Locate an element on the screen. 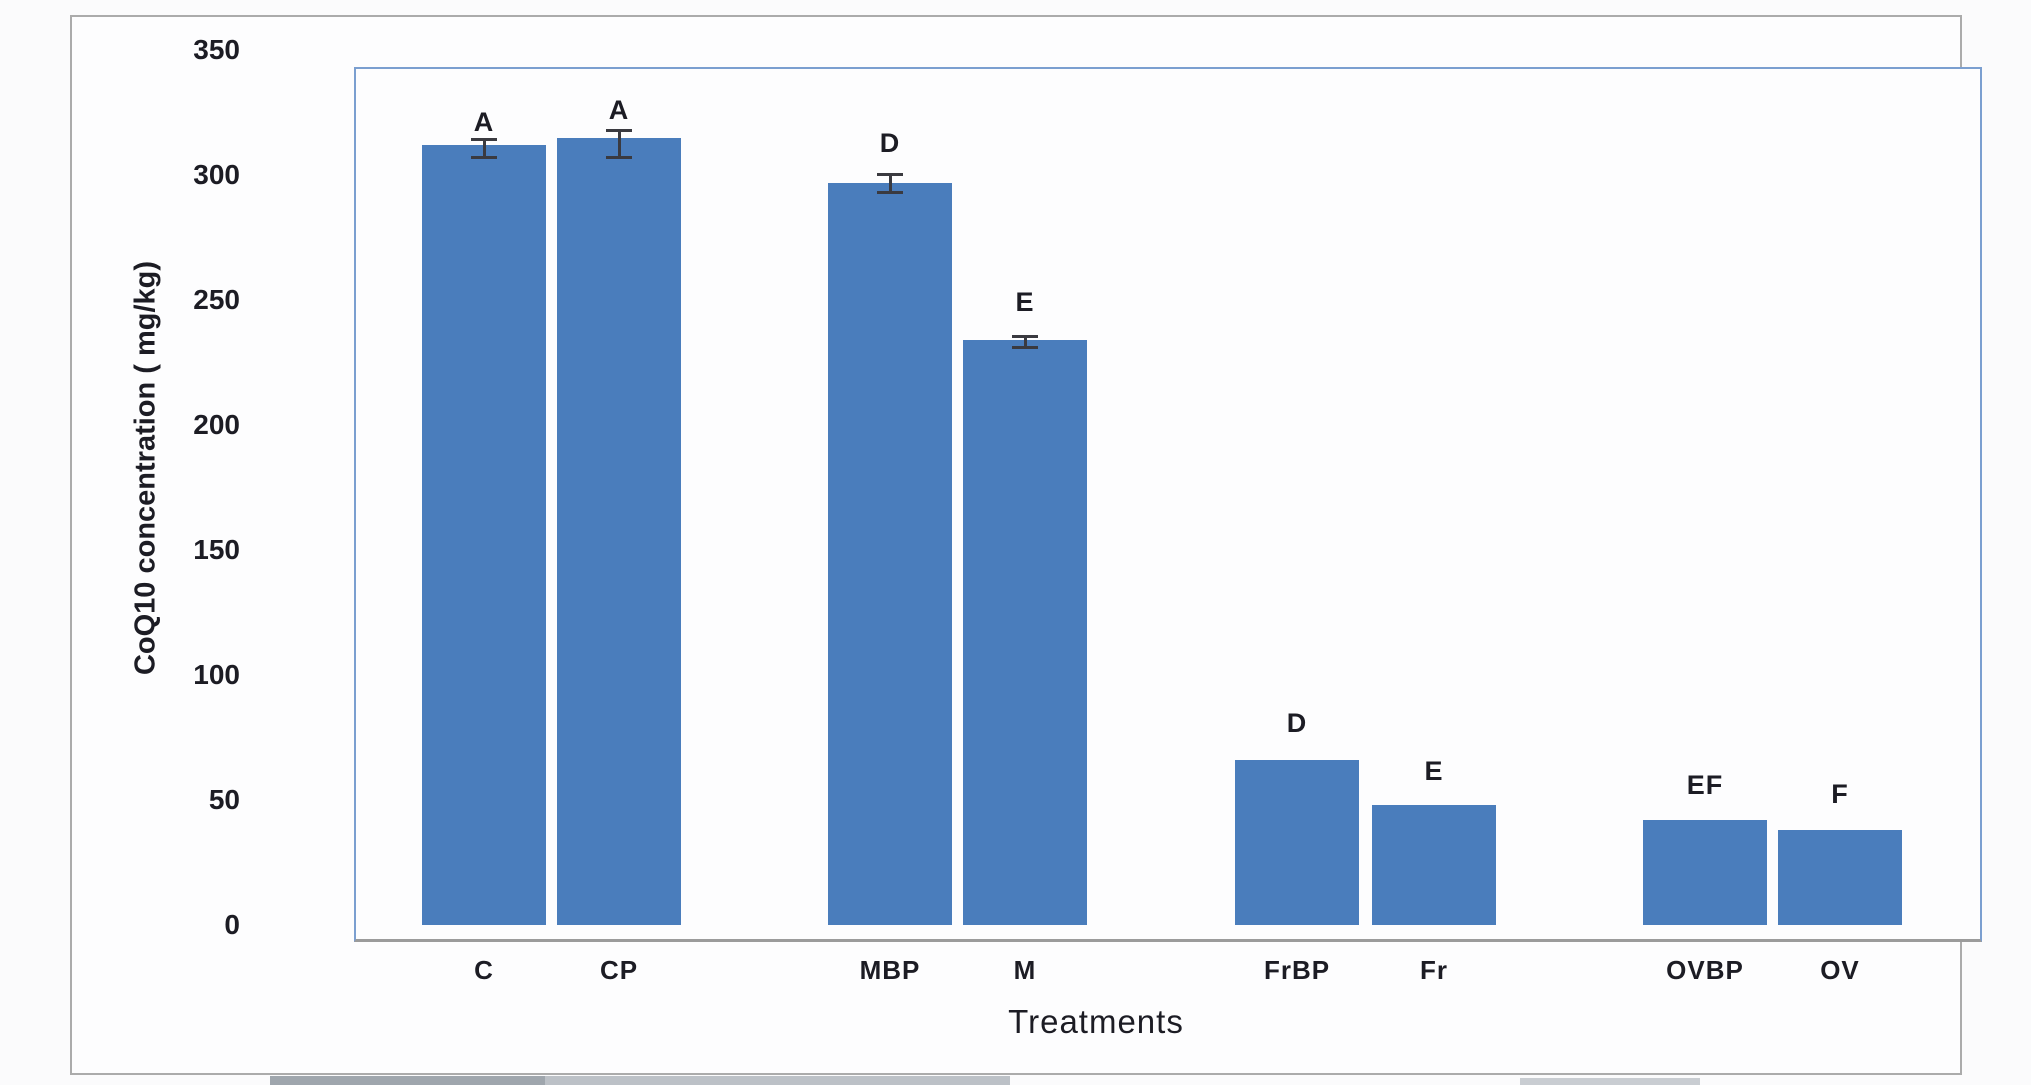  y-axis-title: CoQ10 concentration ( mg/kg) is located at coordinates (145, 468).